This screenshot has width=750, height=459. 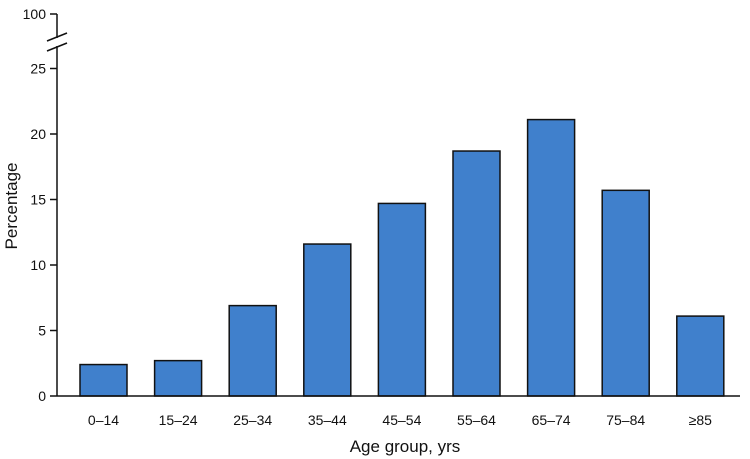 What do you see at coordinates (700, 420) in the screenshot?
I see `x-tick-label-8: ≥85` at bounding box center [700, 420].